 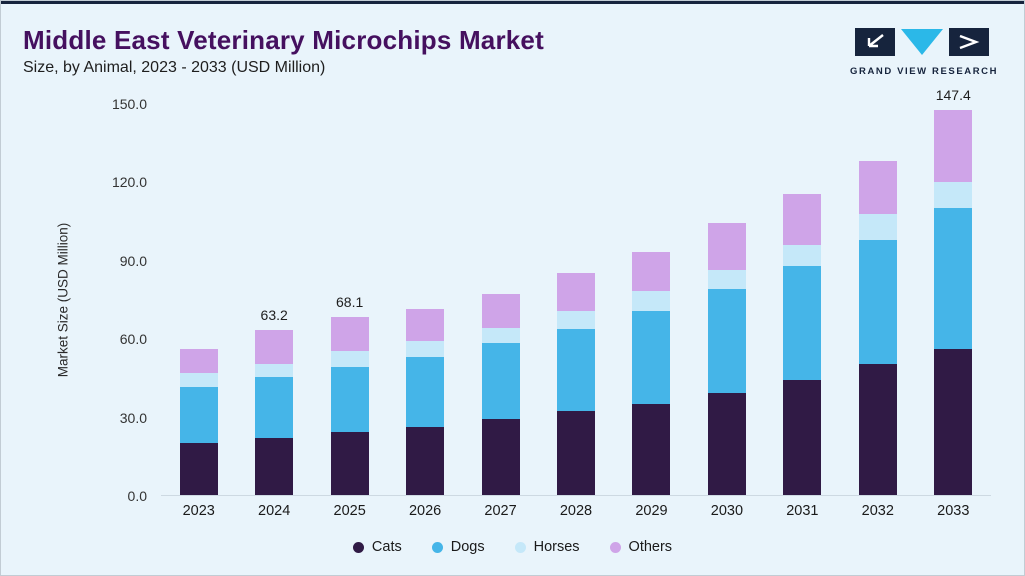 What do you see at coordinates (349, 463) in the screenshot?
I see `bar-segment-cats-2025` at bounding box center [349, 463].